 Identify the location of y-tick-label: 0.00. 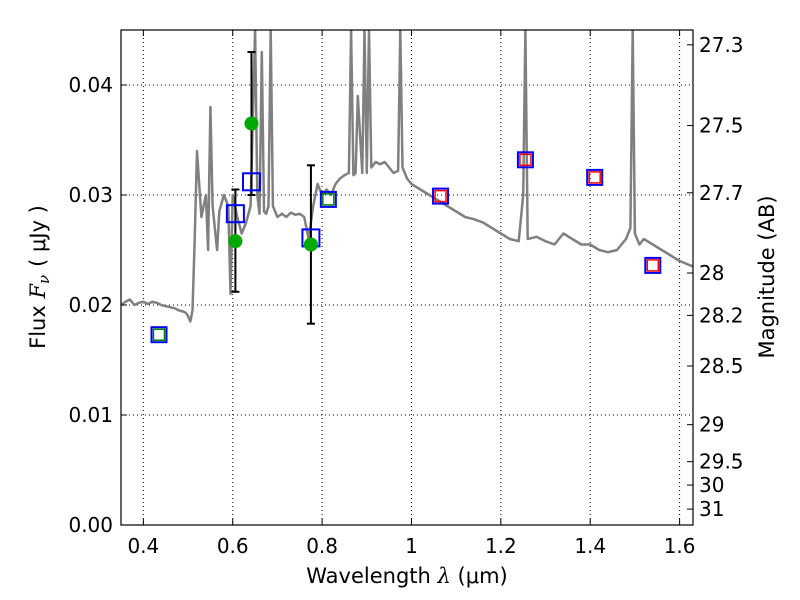
(90, 525).